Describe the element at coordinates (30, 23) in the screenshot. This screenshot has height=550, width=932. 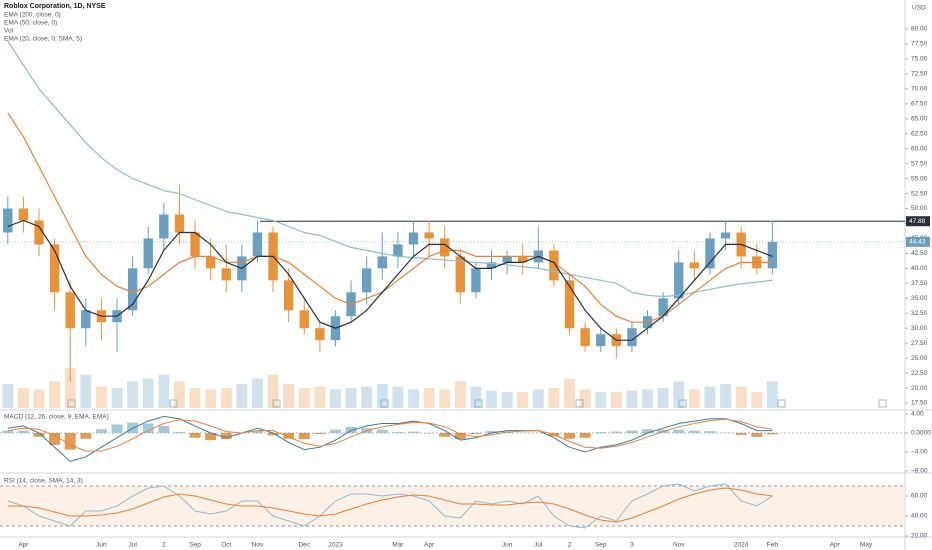
I see `legend-entry: EMA (50, close, 0)` at that location.